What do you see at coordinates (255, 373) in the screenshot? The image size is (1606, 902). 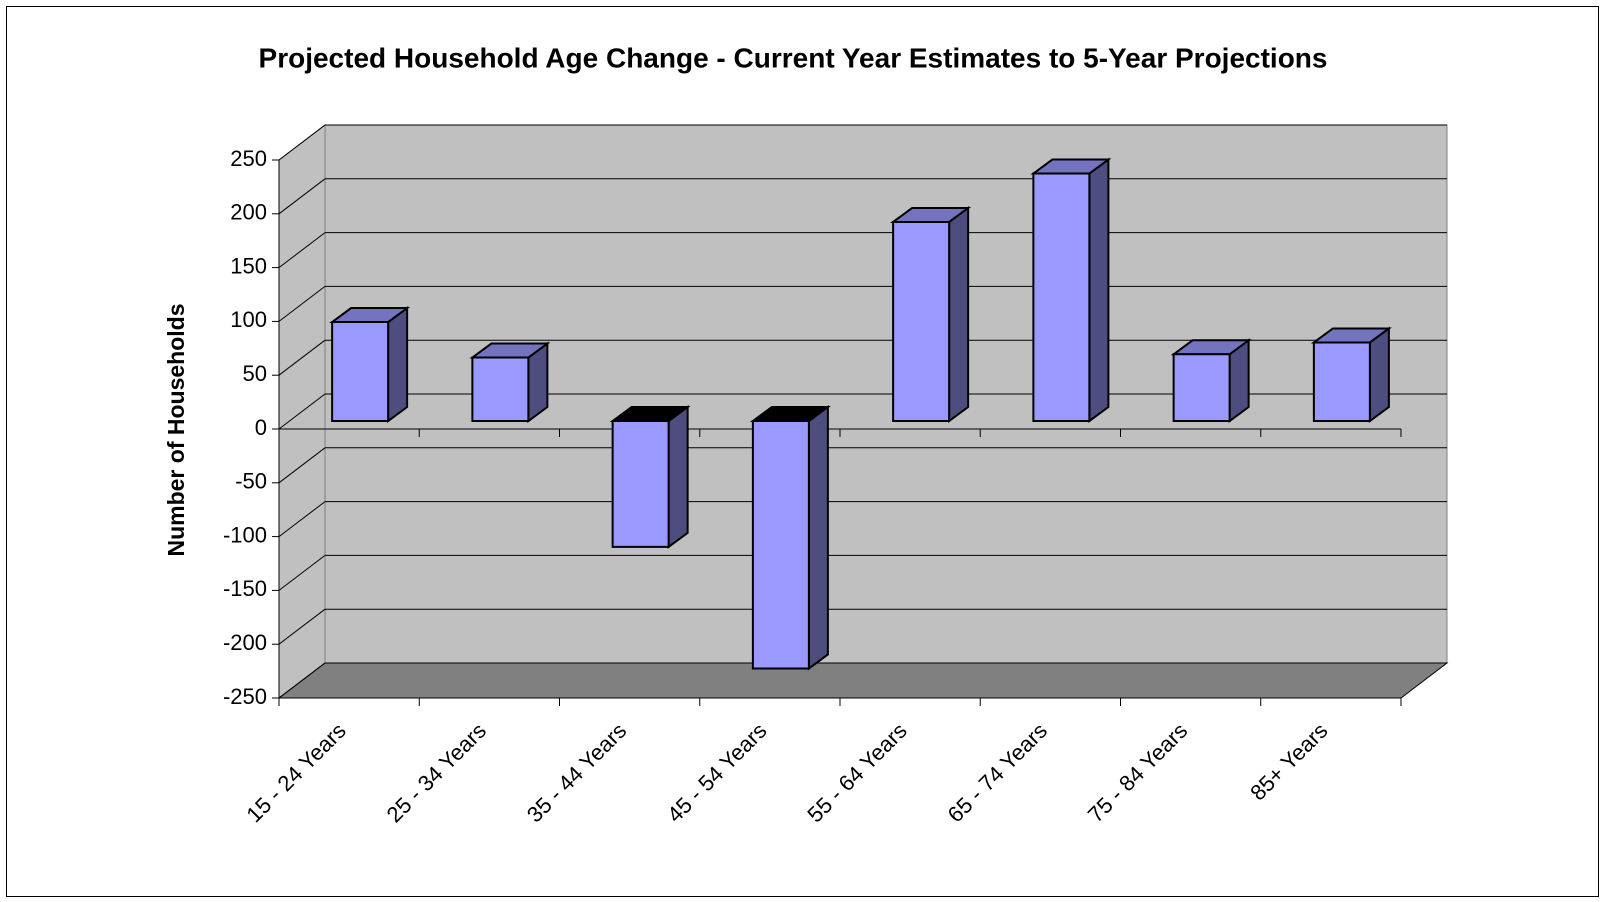 I see `y-tick-label: 50` at bounding box center [255, 373].